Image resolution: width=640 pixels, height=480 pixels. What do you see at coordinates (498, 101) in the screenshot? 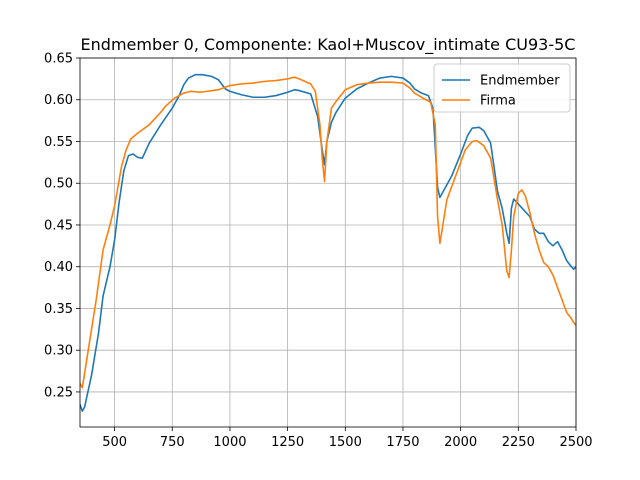
I see `legend-label: Firma` at bounding box center [498, 101].